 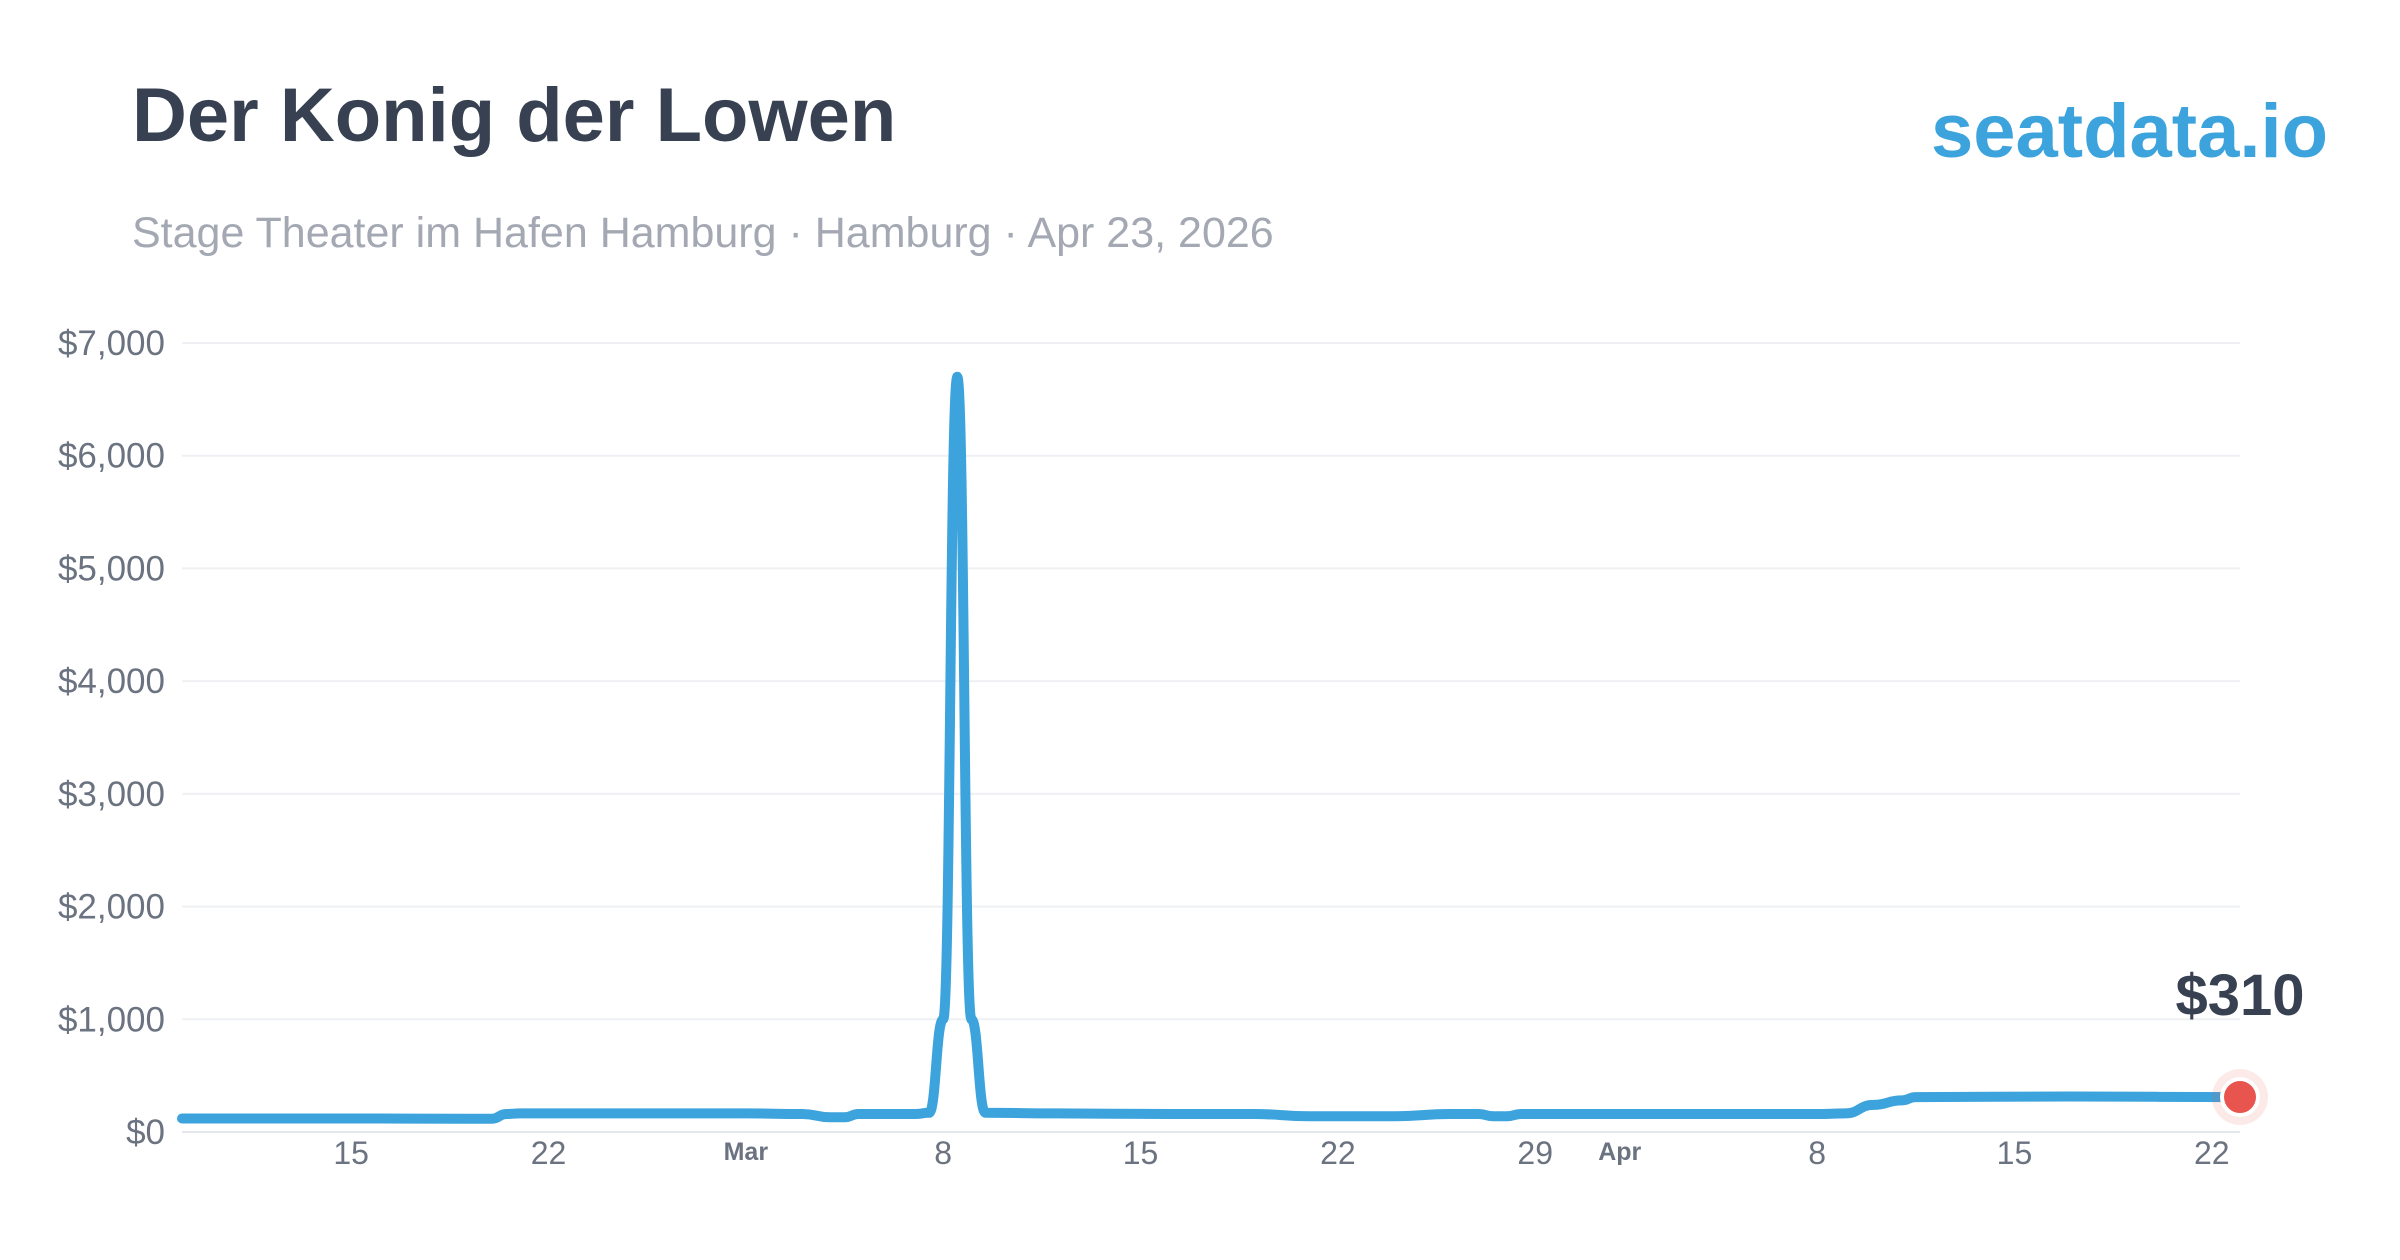 I want to click on x-month-label: Apr, so click(x=1619, y=1152).